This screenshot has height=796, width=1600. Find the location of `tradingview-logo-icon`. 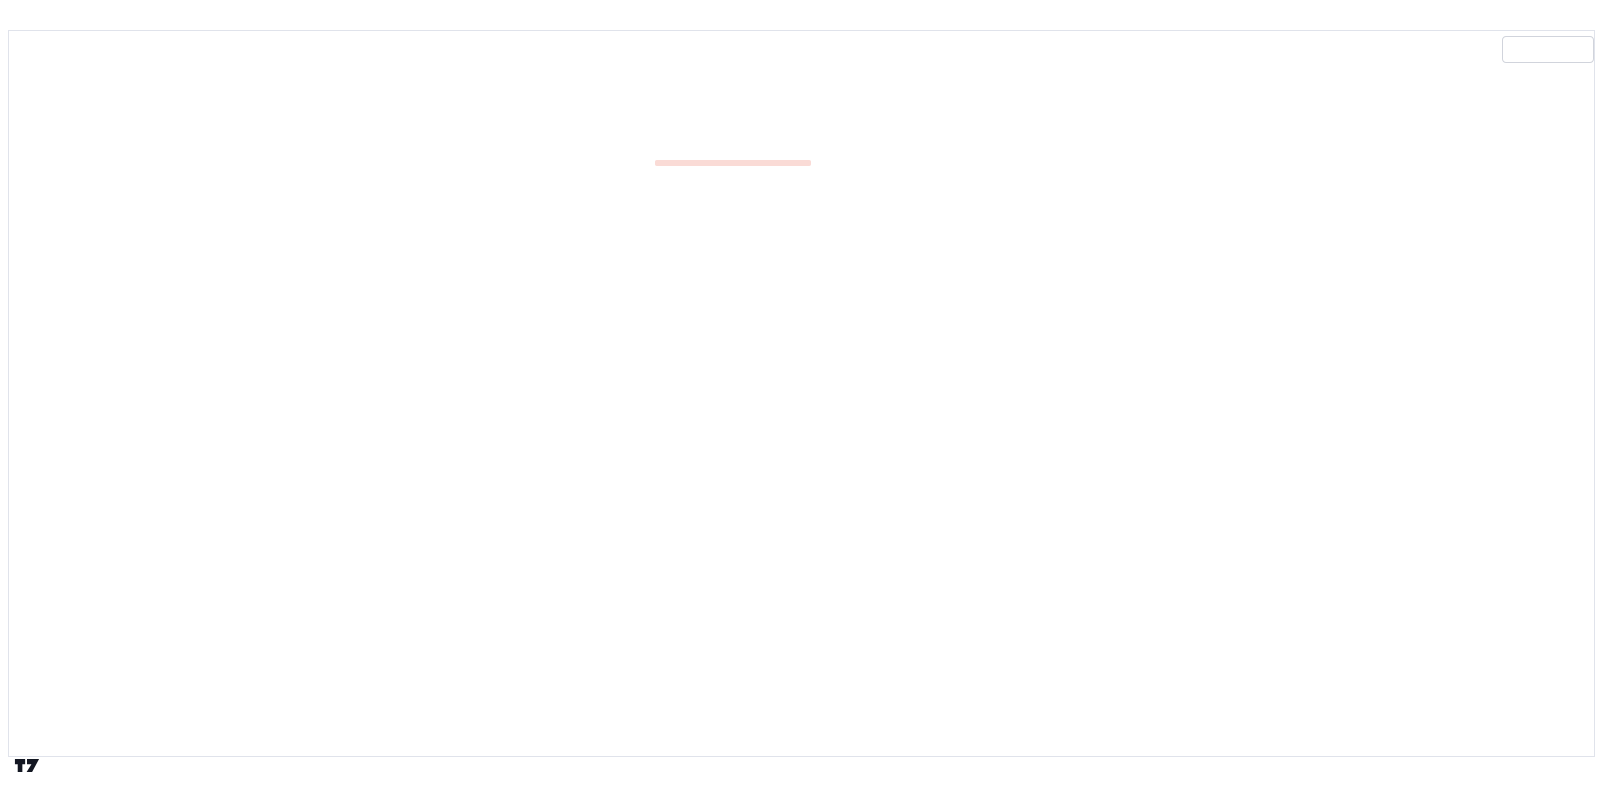

tradingview-logo-icon is located at coordinates (27, 765).